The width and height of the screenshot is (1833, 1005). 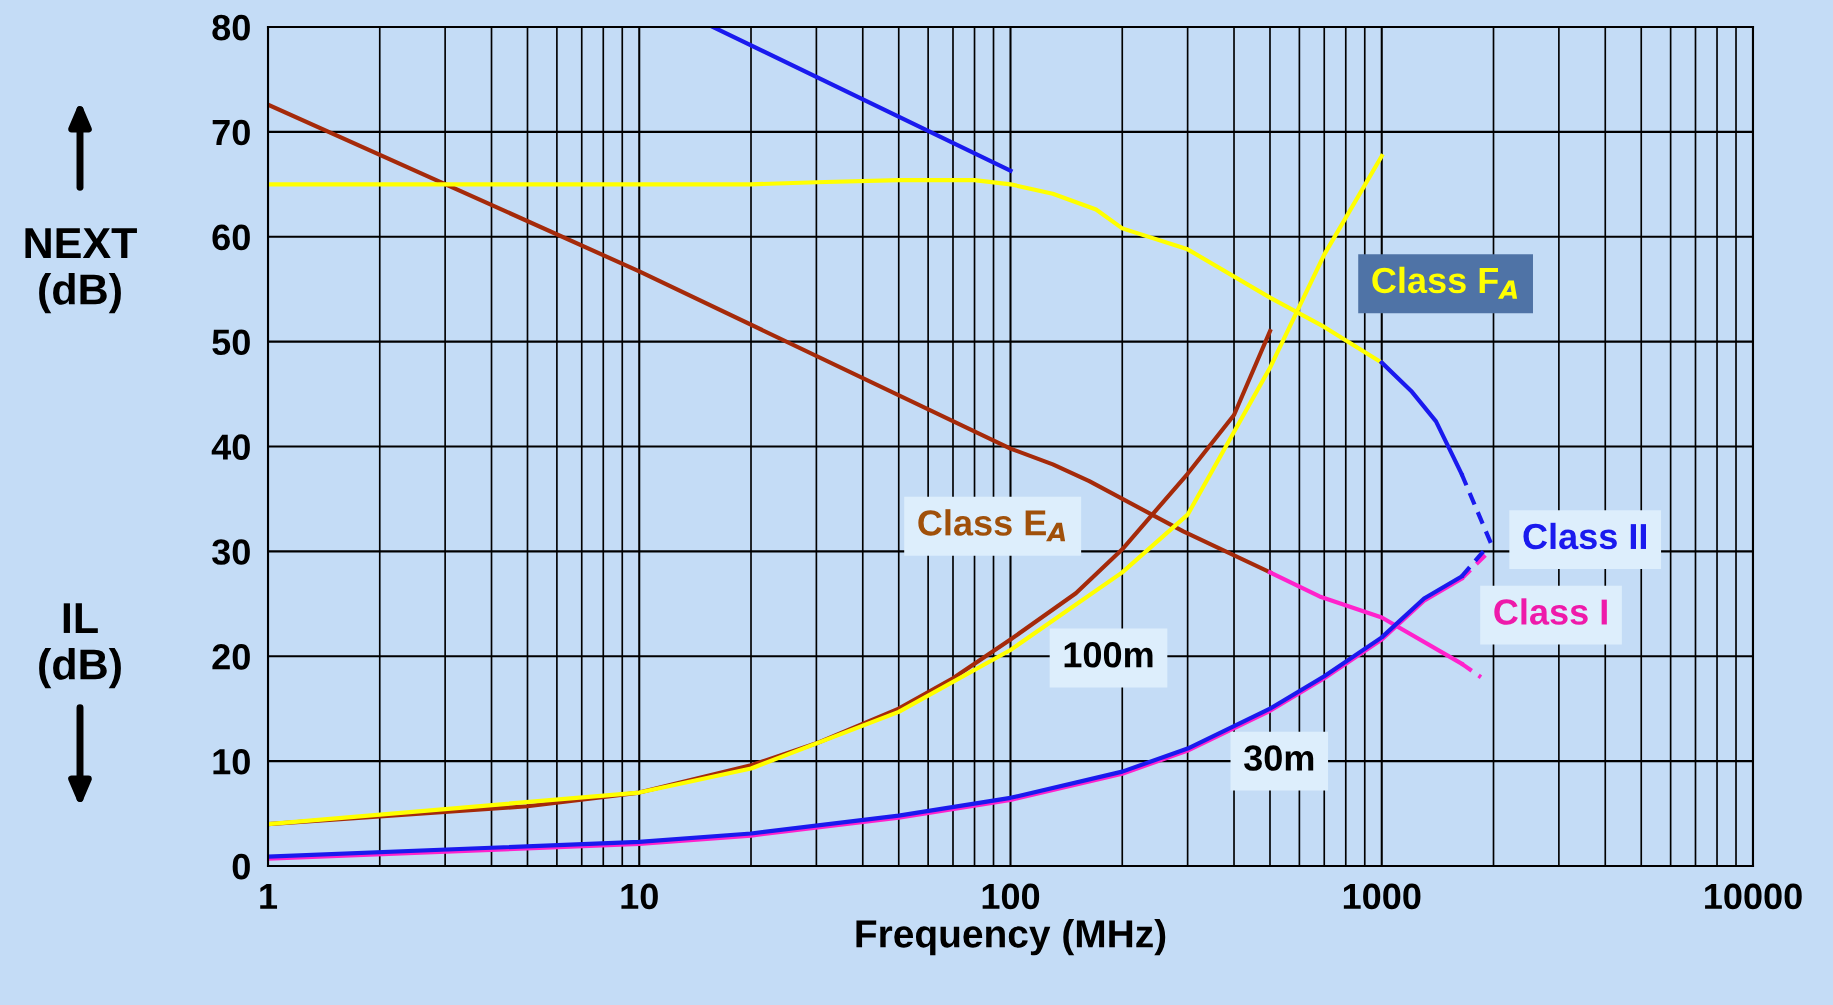 I want to click on y-tick-label: 60, so click(x=231, y=237).